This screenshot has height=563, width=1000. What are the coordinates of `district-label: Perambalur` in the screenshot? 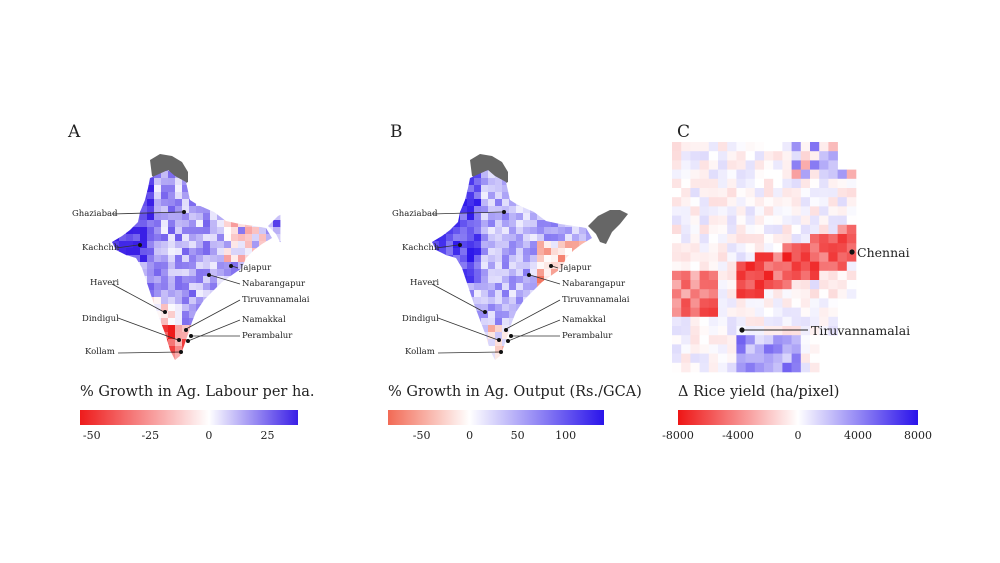 It's located at (267, 336).